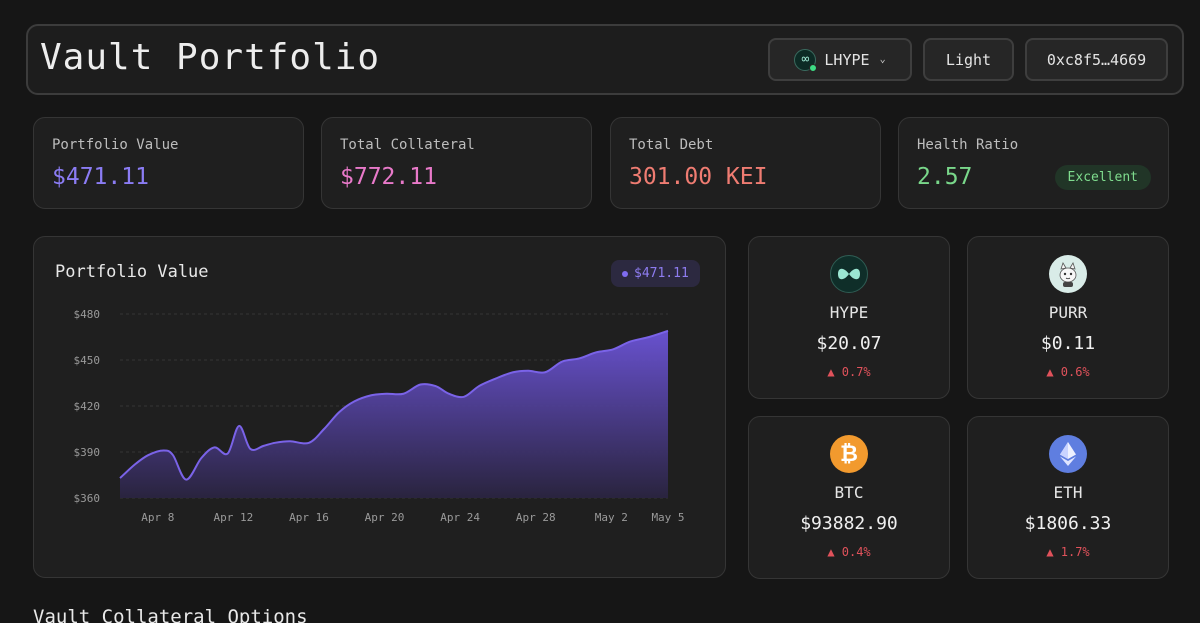  What do you see at coordinates (460, 517) in the screenshot?
I see `x-tick-label: Apr 24` at bounding box center [460, 517].